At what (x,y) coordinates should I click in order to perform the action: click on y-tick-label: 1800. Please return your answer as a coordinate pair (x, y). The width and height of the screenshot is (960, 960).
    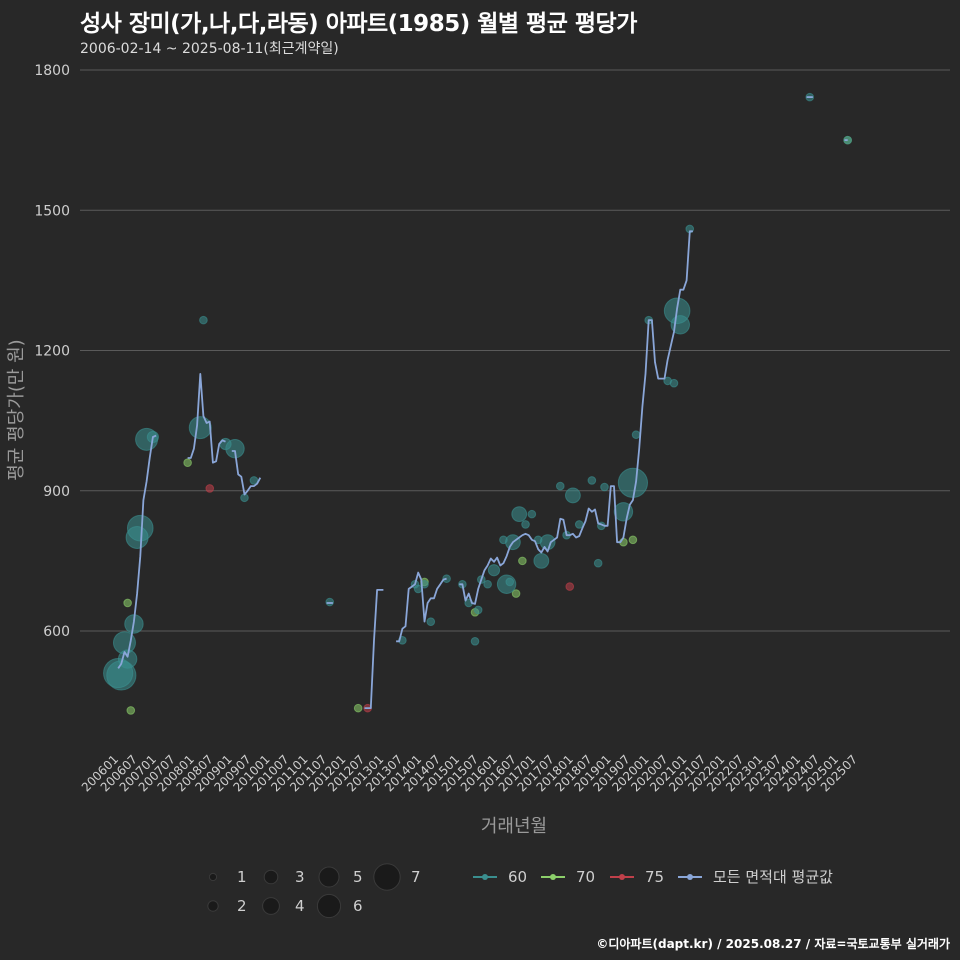
    Looking at the image, I should click on (52, 71).